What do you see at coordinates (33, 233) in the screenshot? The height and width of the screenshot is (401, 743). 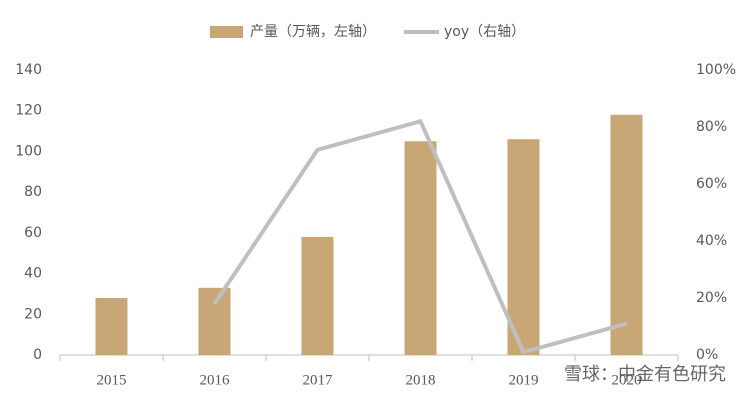 I see `y-tick-label: 60` at bounding box center [33, 233].